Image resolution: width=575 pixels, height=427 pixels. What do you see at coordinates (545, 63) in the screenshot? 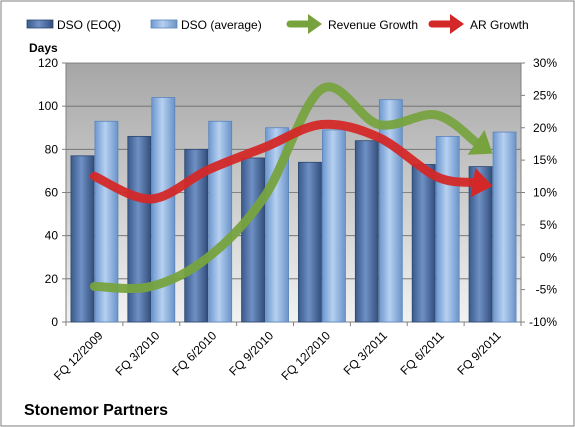
I see `right-tick-label: 30%` at bounding box center [545, 63].